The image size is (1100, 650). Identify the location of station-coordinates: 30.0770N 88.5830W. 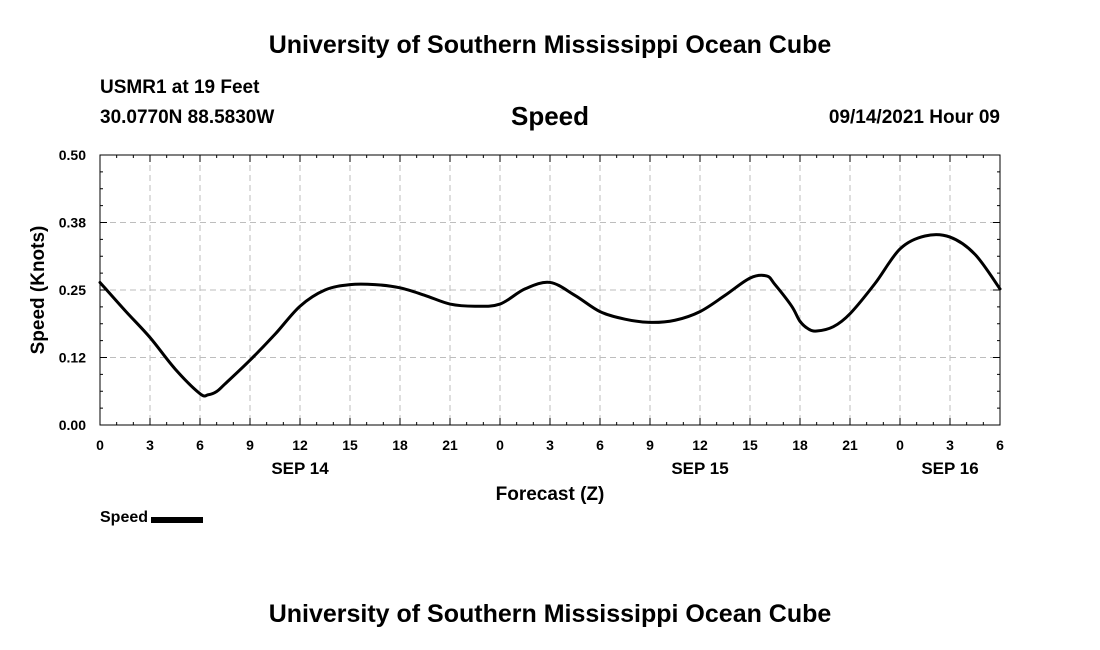
(187, 117).